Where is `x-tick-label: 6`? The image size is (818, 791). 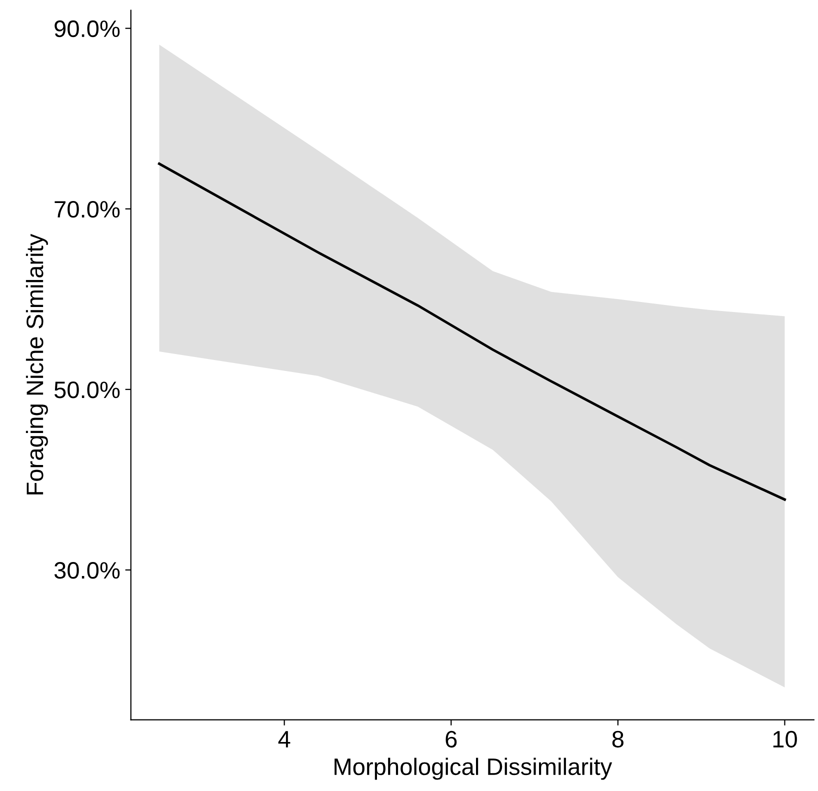
x-tick-label: 6 is located at coordinates (451, 739).